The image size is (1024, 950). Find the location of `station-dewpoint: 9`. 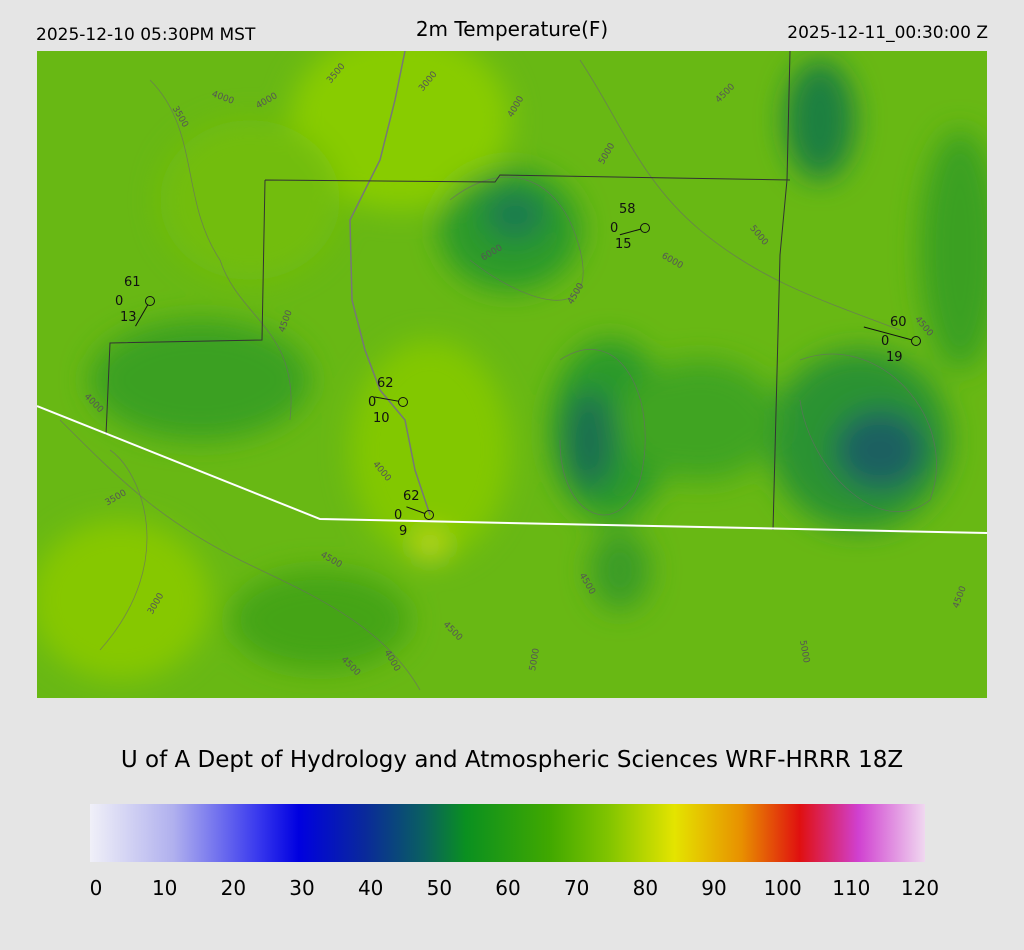

station-dewpoint: 9 is located at coordinates (403, 531).